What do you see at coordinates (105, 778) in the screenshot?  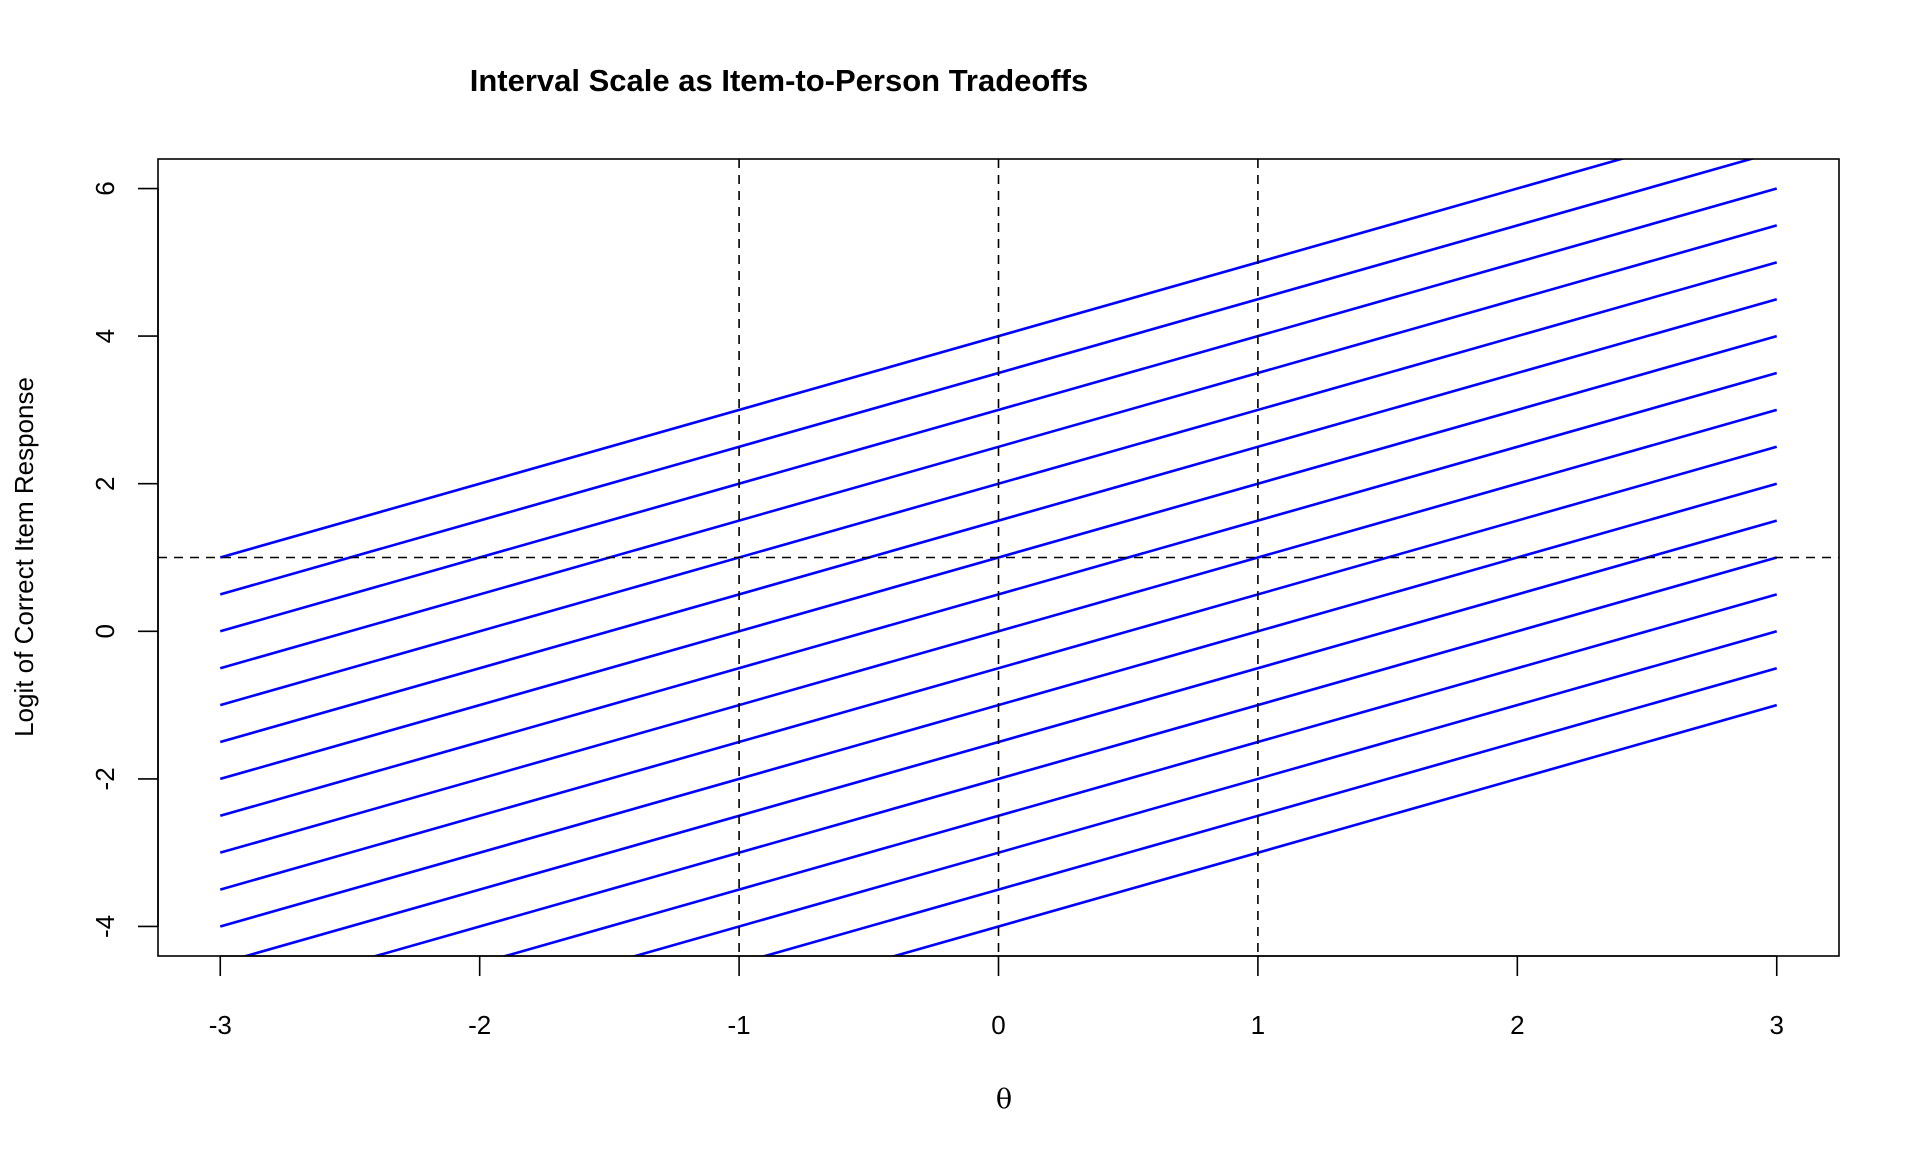 I see `y-tick-label: -2` at bounding box center [105, 778].